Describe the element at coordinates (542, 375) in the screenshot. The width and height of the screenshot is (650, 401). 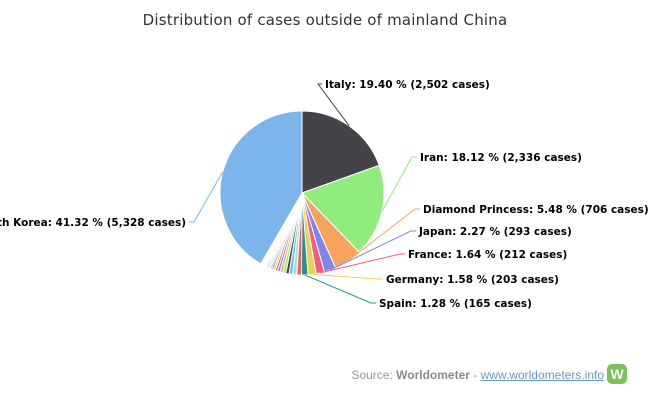
I see `source-link: www.worldometers.info` at that location.